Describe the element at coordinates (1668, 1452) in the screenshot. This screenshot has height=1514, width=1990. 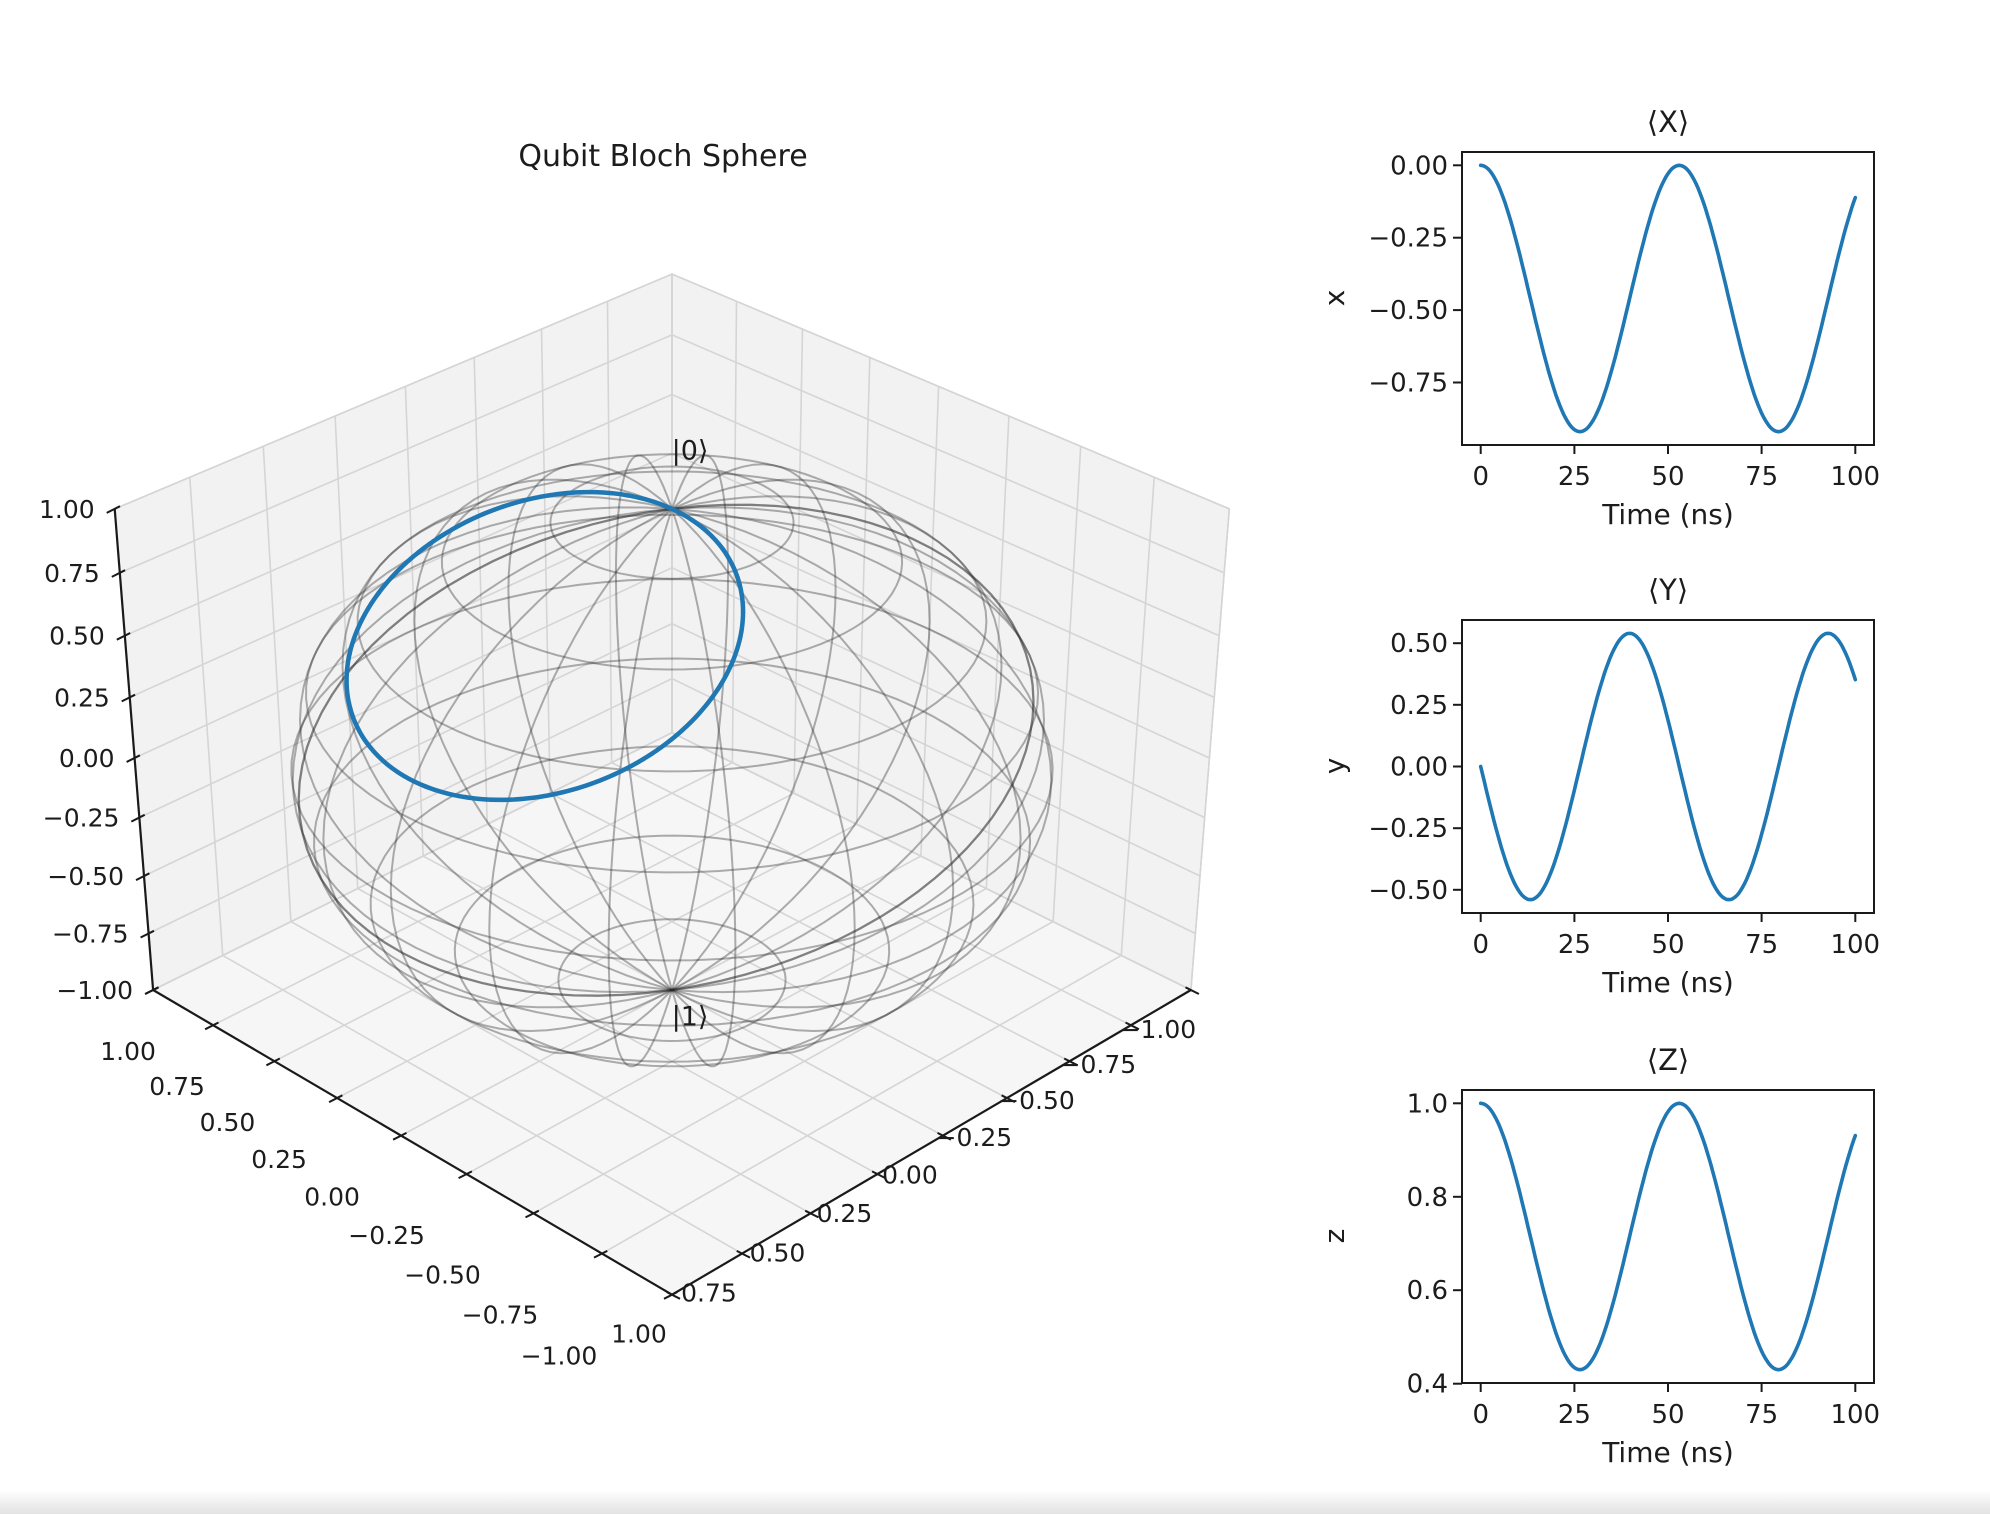
I see `subplot-z-xlabel: Time (ns)` at that location.